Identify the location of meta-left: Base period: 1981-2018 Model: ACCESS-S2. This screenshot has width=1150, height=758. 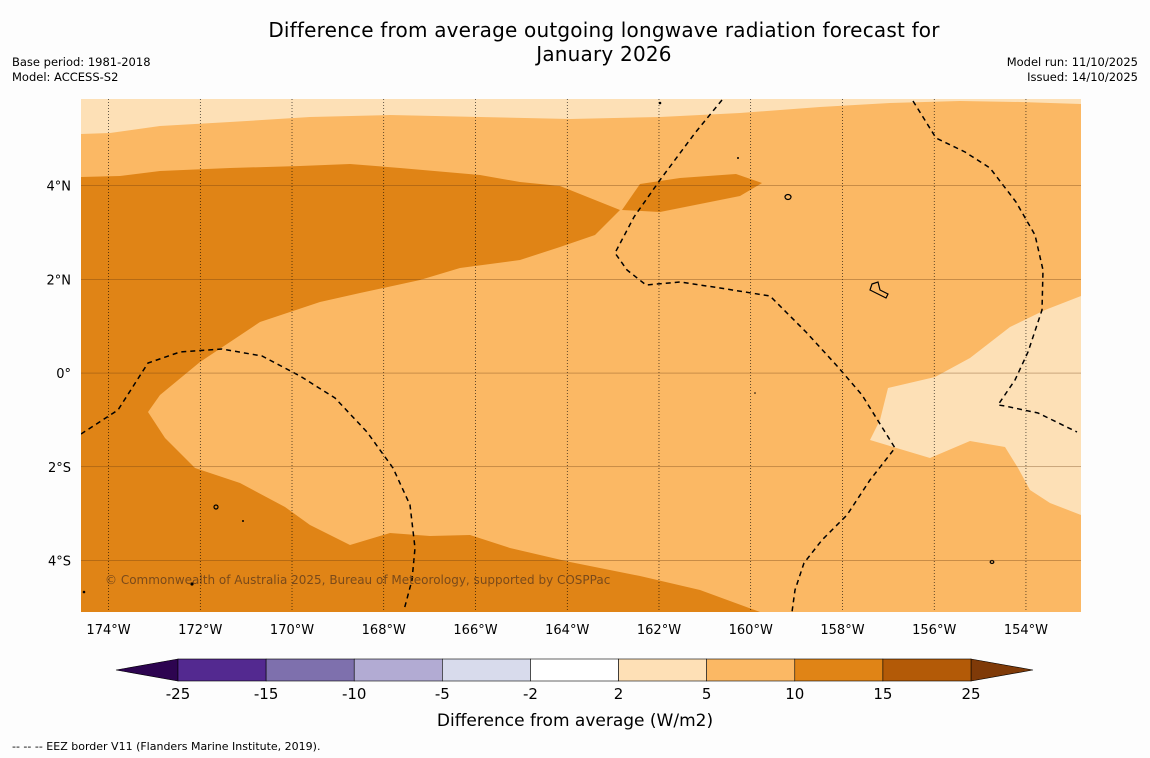
(81, 70).